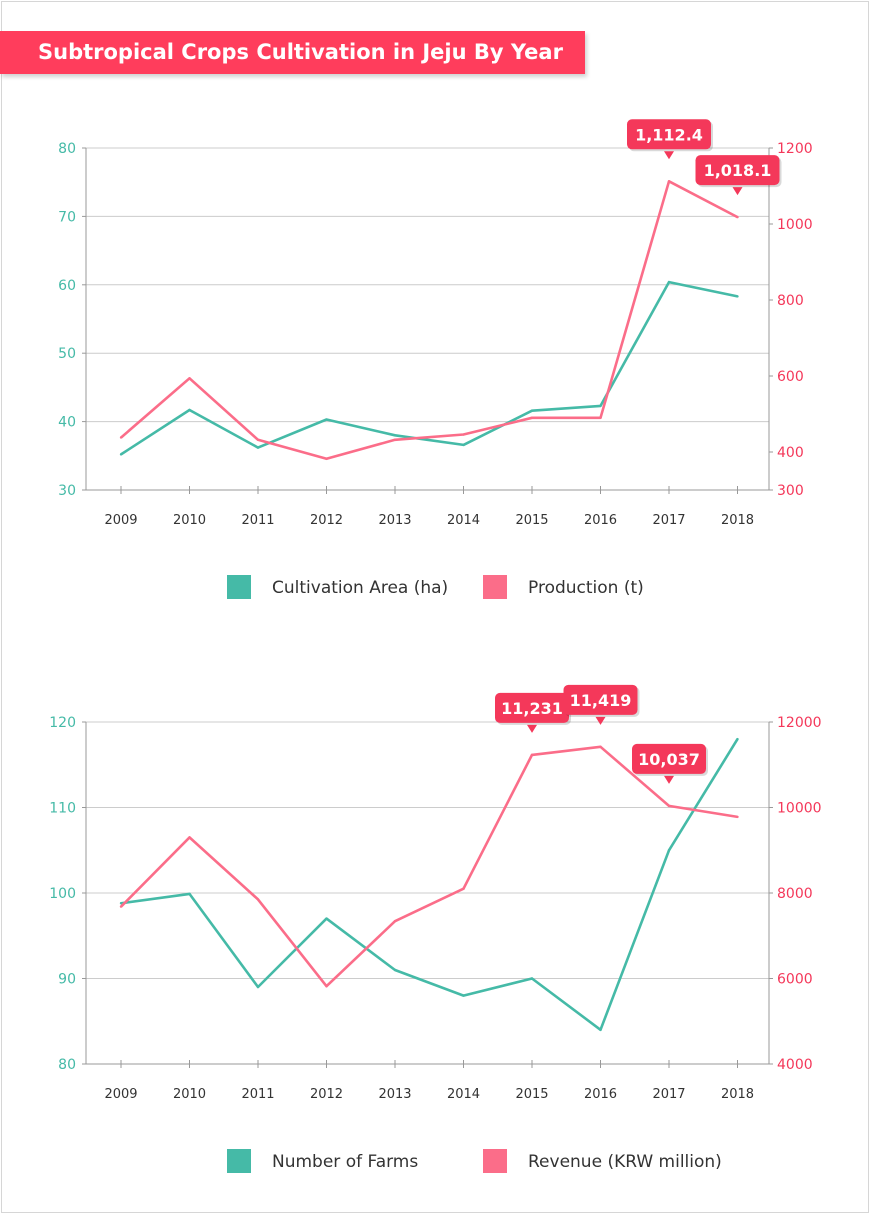 The image size is (870, 1214). What do you see at coordinates (586, 588) in the screenshot?
I see `legend-label: Production (t)` at bounding box center [586, 588].